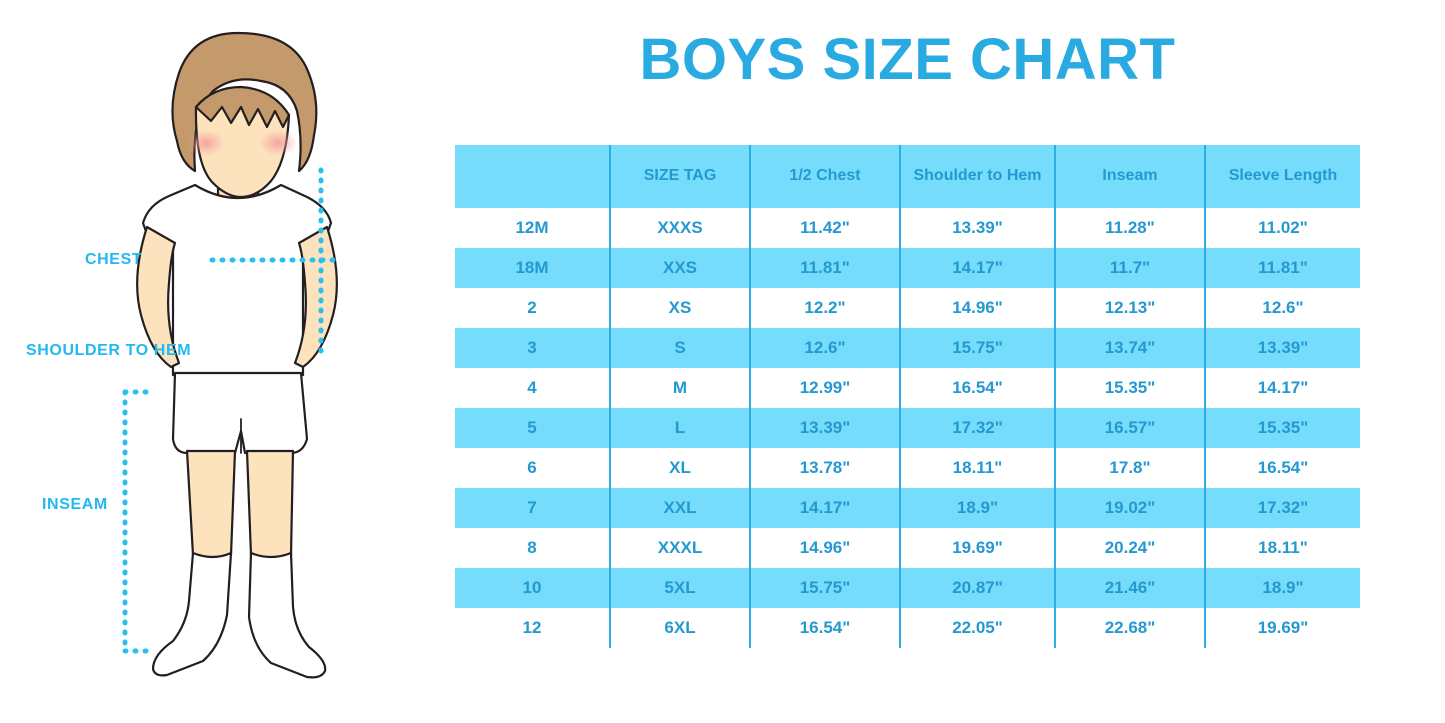 The width and height of the screenshot is (1445, 723). What do you see at coordinates (977, 308) in the screenshot?
I see `cell-shoulder-to-hem: 14.96"` at bounding box center [977, 308].